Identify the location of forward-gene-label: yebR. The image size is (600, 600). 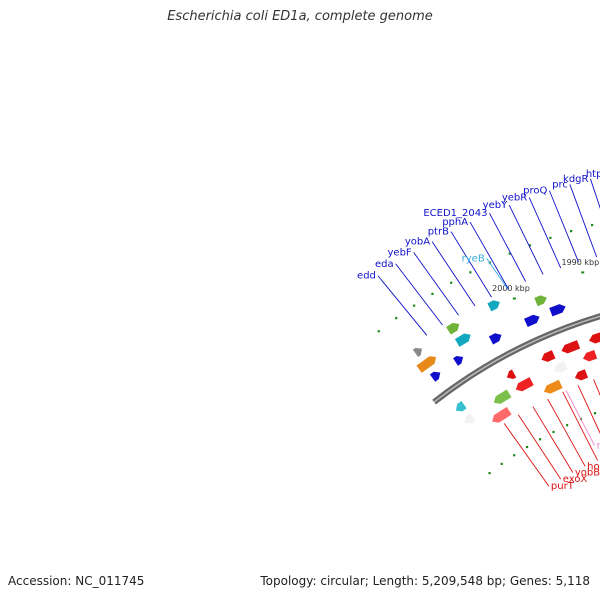
(514, 197).